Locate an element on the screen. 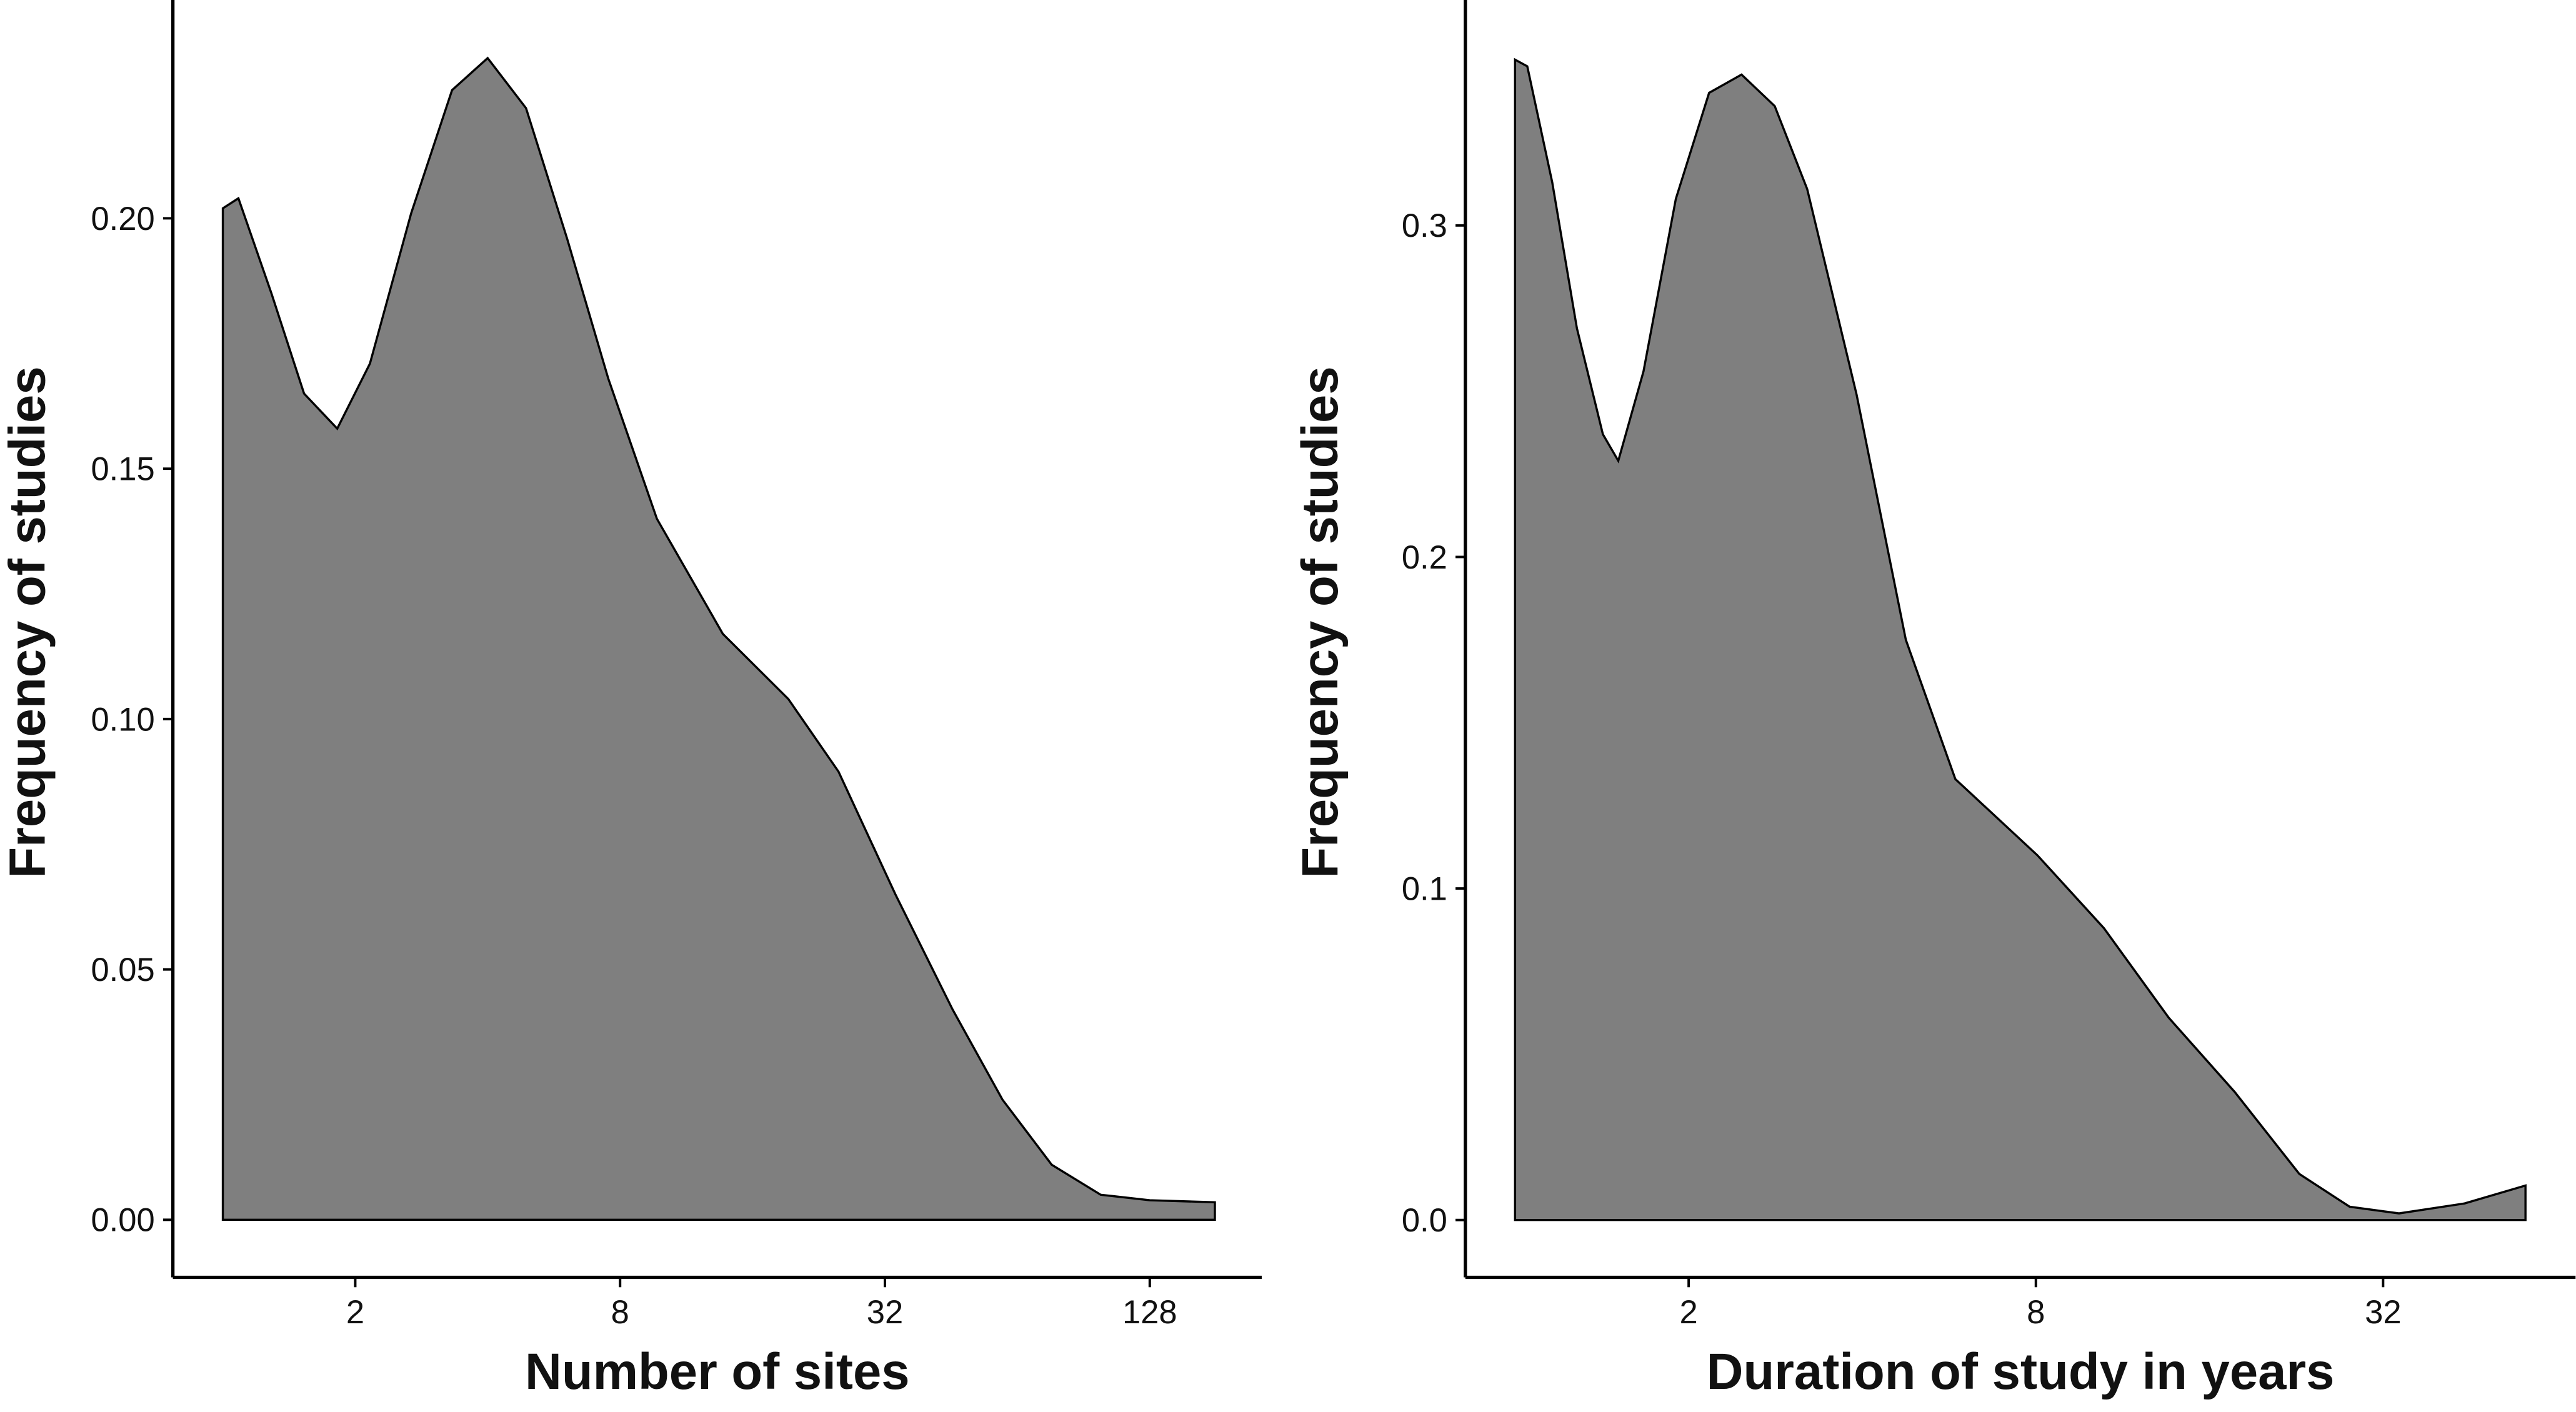 The width and height of the screenshot is (2576, 1412). y-tick-label: 0.0 is located at coordinates (1424, 1220).